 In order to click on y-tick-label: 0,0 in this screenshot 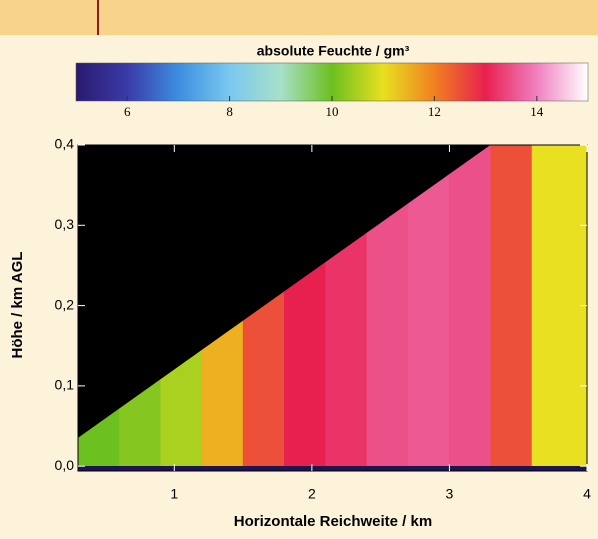, I will do `click(65, 465)`.